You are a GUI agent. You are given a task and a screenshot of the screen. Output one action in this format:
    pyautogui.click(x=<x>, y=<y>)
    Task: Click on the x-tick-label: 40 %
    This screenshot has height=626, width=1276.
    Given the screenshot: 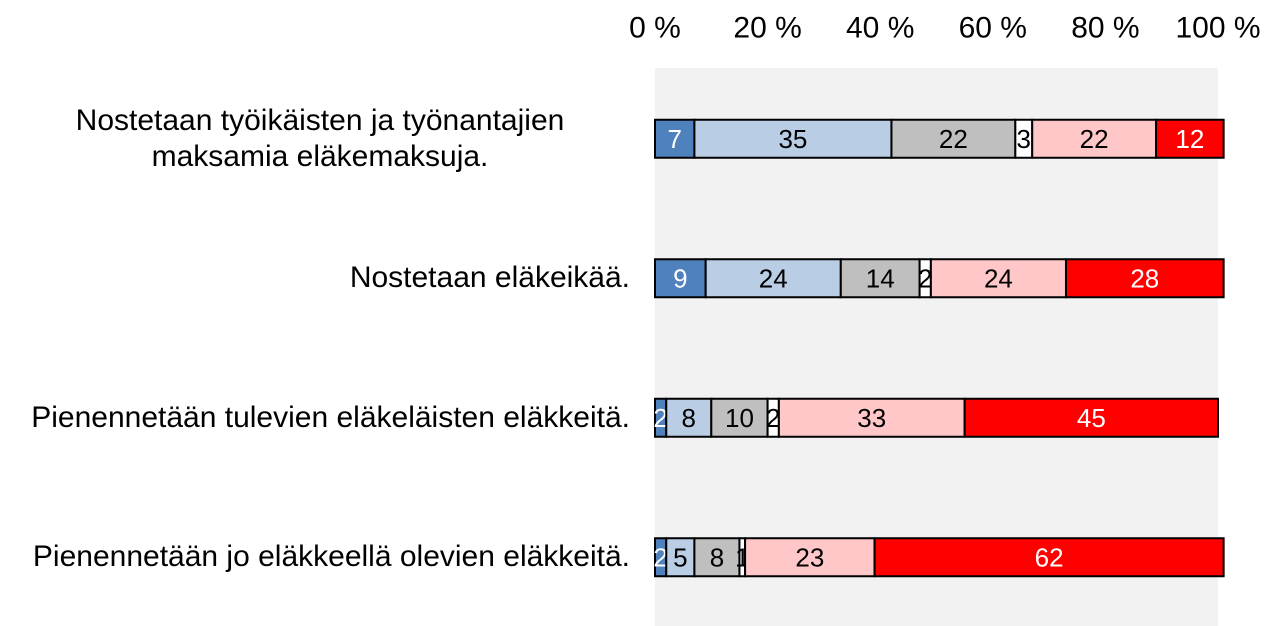 What is the action you would take?
    pyautogui.click(x=880, y=28)
    